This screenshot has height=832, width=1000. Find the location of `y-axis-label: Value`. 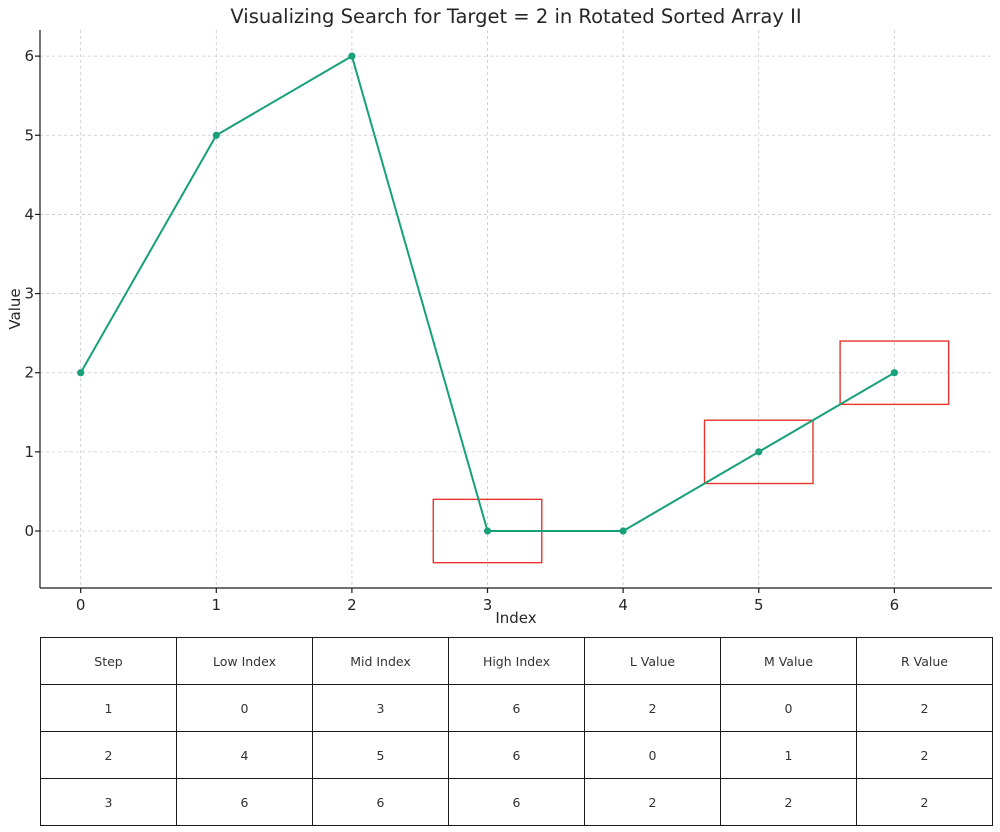

y-axis-label: Value is located at coordinates (15, 308).